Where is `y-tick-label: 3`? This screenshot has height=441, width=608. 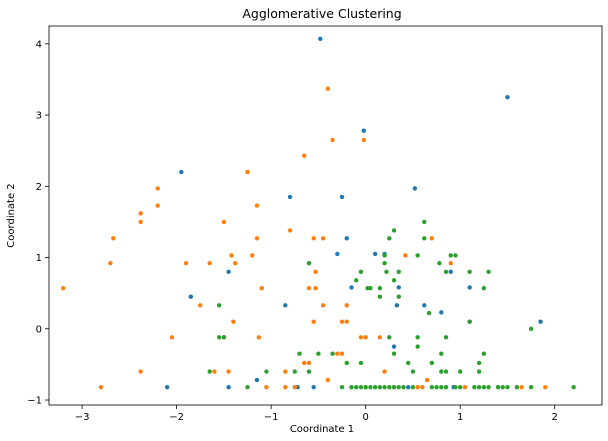 y-tick-label: 3 is located at coordinates (39, 116).